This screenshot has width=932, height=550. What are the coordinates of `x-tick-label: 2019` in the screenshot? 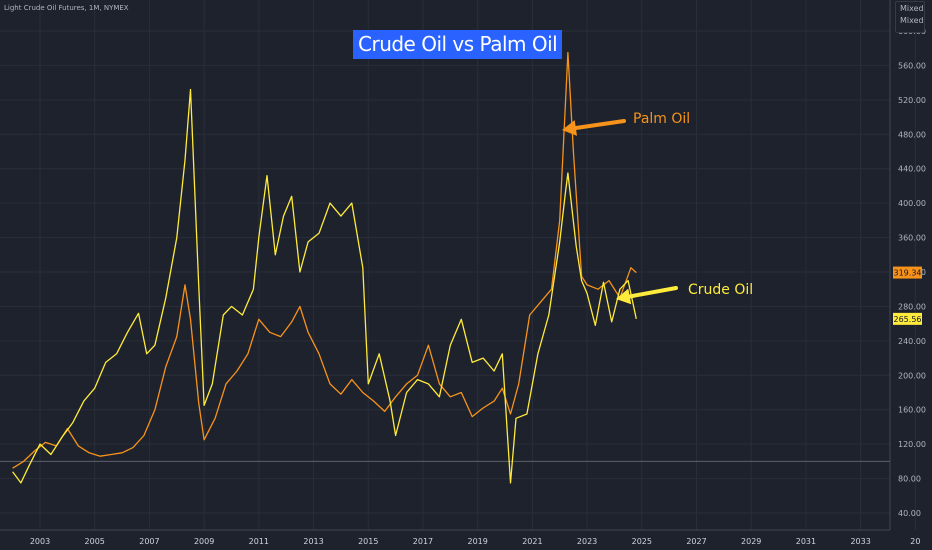 It's located at (477, 541).